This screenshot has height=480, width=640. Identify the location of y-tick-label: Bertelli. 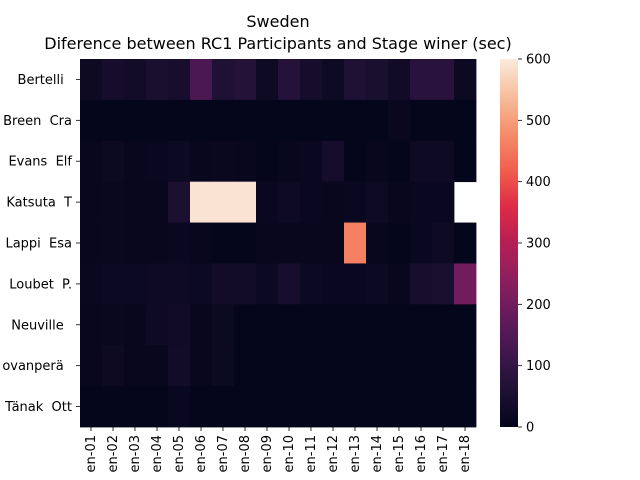
(45, 80).